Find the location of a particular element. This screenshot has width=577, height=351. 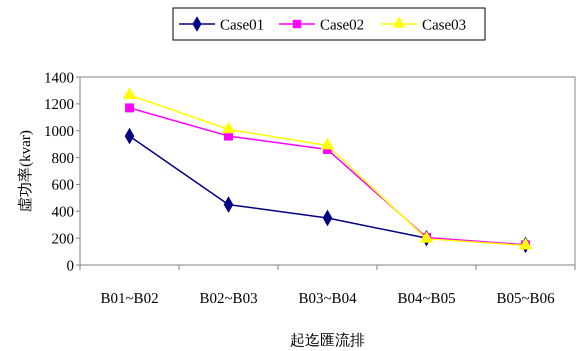

x-tick-label: B02~B03 is located at coordinates (228, 299).